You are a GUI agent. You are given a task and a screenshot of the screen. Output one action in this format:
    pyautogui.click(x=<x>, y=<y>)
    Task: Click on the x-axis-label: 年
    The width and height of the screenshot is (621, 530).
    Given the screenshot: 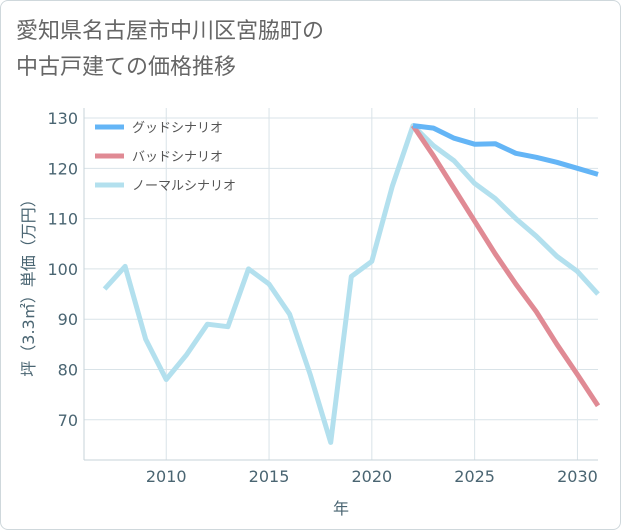 What is the action you would take?
    pyautogui.click(x=341, y=508)
    